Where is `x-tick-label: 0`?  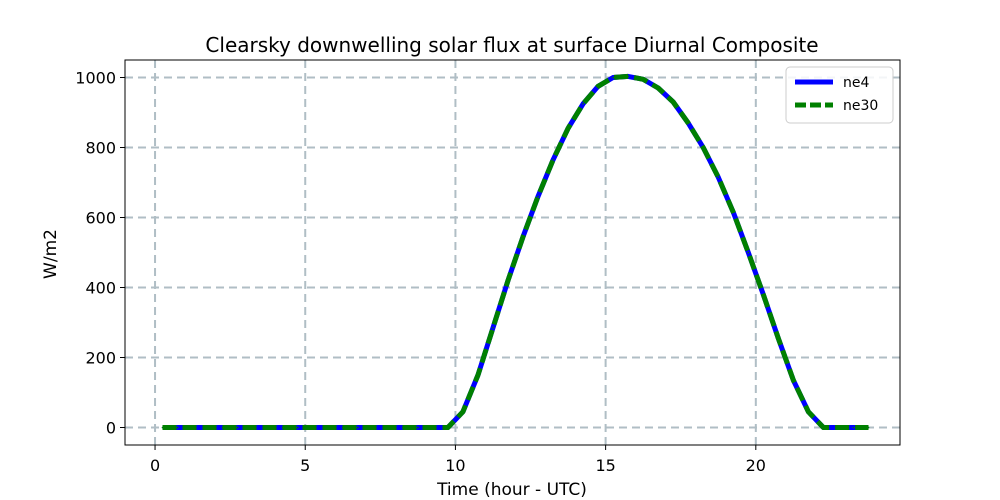 x-tick-label: 0 is located at coordinates (155, 465).